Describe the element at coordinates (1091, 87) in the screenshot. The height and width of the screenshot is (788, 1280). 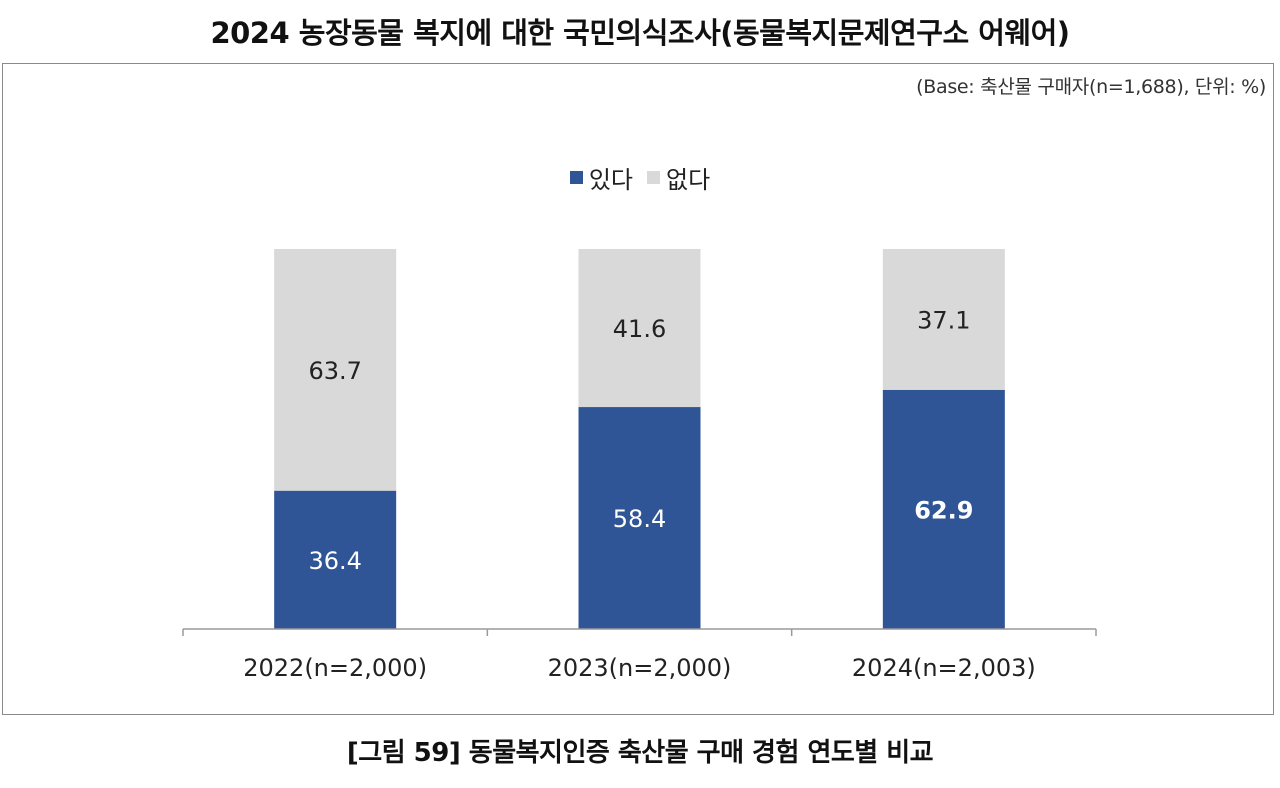
I see `base-note: (Base: 축산물 구매자(n=1,688), 단위: %)` at that location.